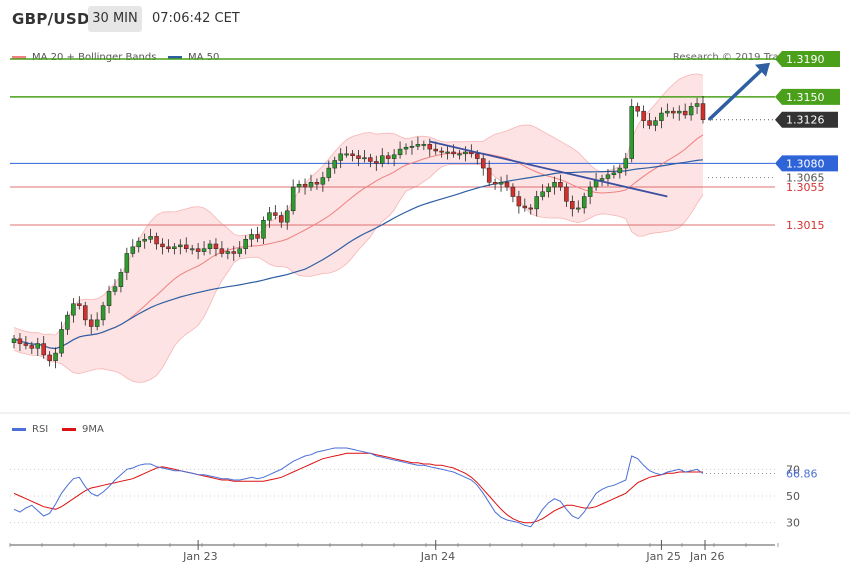 This screenshot has width=850, height=576. I want to click on legend-9ma-label: 9MA, so click(93, 429).